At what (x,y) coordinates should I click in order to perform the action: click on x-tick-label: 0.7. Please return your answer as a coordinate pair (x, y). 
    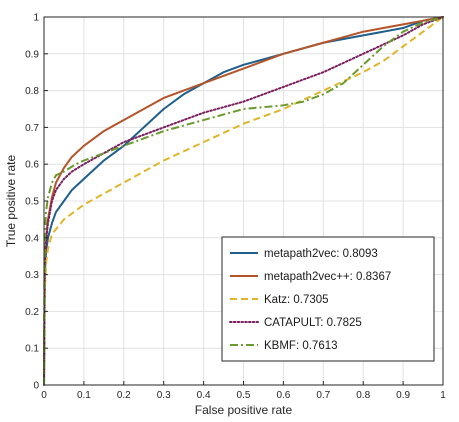
    Looking at the image, I should click on (323, 395).